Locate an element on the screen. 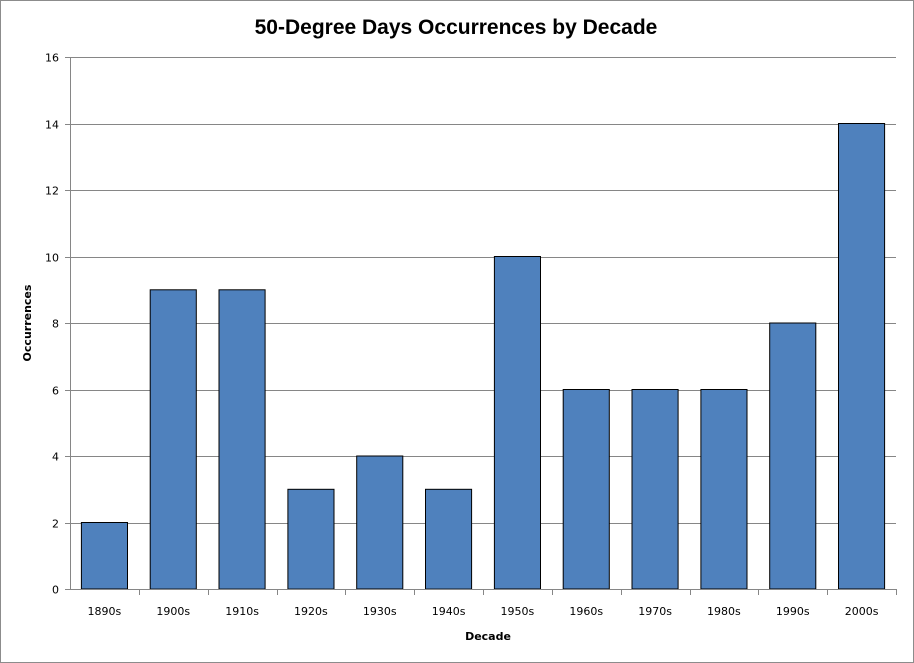  x-tick-label: 2000s is located at coordinates (862, 611).